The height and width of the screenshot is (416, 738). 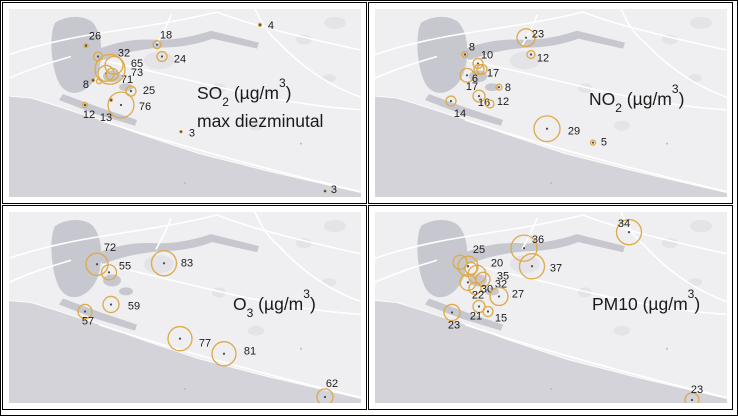 What do you see at coordinates (180, 59) in the screenshot?
I see `station-value-label: 24` at bounding box center [180, 59].